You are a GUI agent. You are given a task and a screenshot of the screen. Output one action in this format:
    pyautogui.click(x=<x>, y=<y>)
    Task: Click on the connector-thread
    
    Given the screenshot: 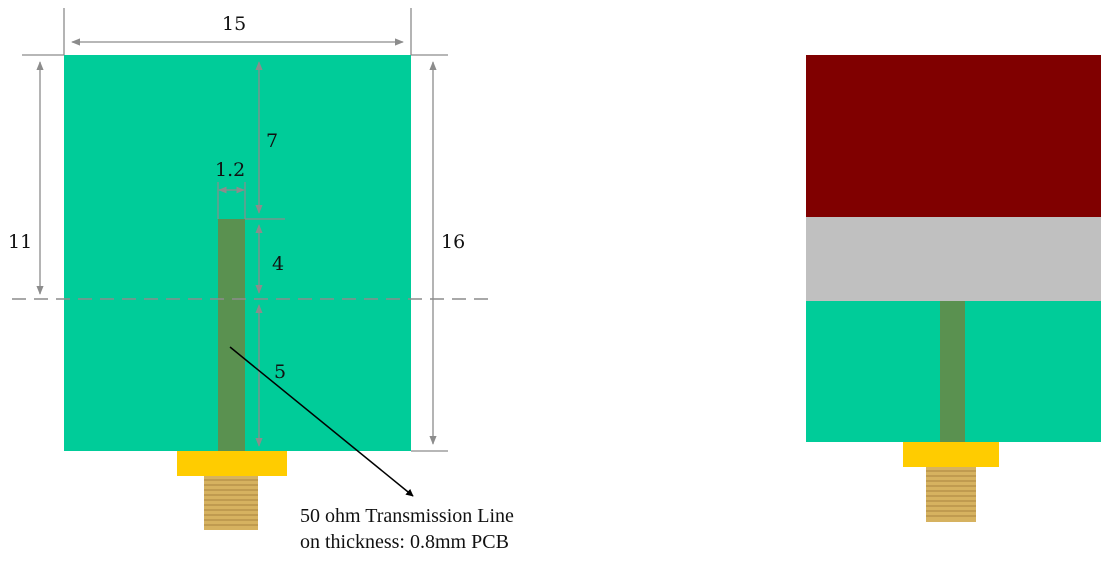 What is the action you would take?
    pyautogui.click(x=231, y=503)
    